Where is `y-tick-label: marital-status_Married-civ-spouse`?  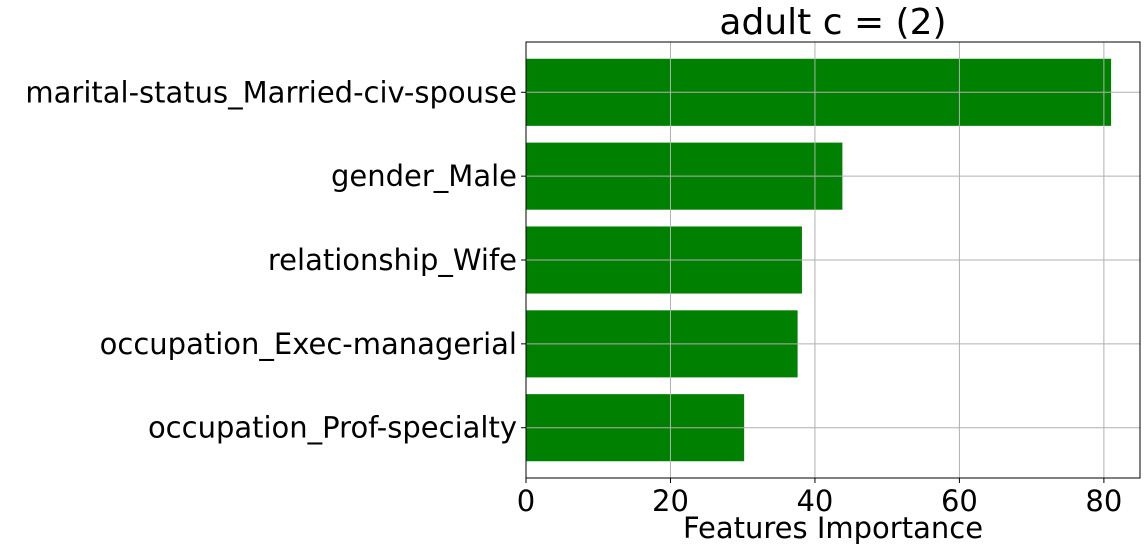 y-tick-label: marital-status_Married-civ-spouse is located at coordinates (271, 92).